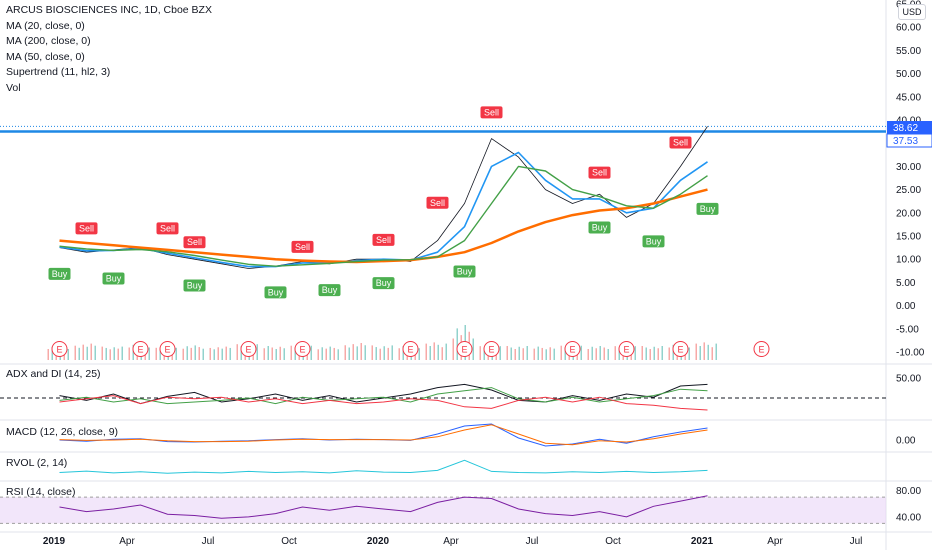  What do you see at coordinates (908, 237) in the screenshot?
I see `price-tick-label: 15.00` at bounding box center [908, 237].